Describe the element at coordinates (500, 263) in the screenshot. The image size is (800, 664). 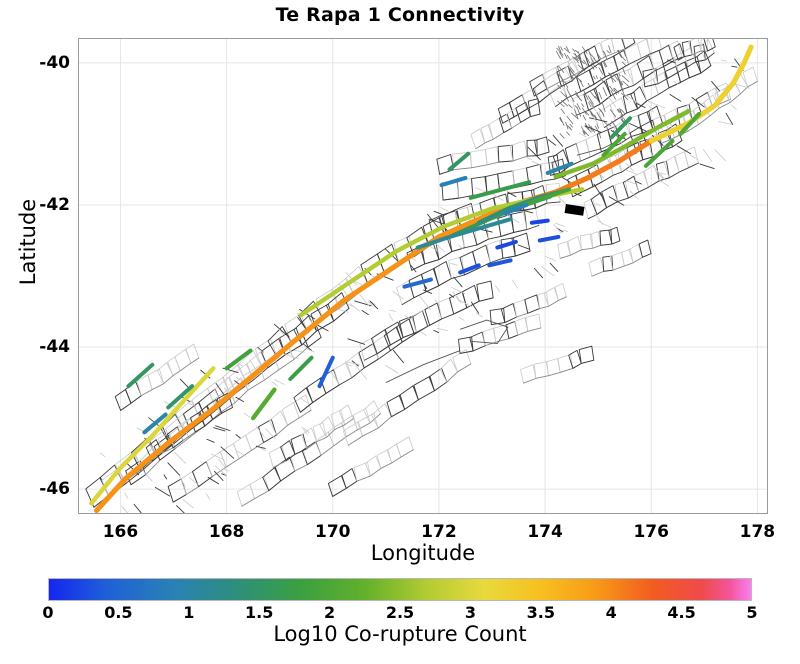
I see `fault-line: North Canterbury blue 2 — 0.35` at that location.